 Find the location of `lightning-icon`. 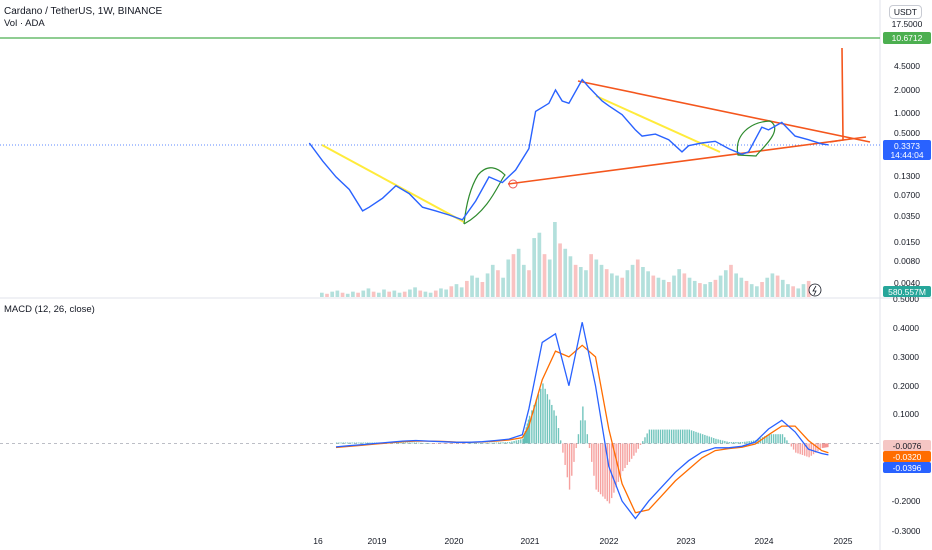

lightning-icon is located at coordinates (815, 290).